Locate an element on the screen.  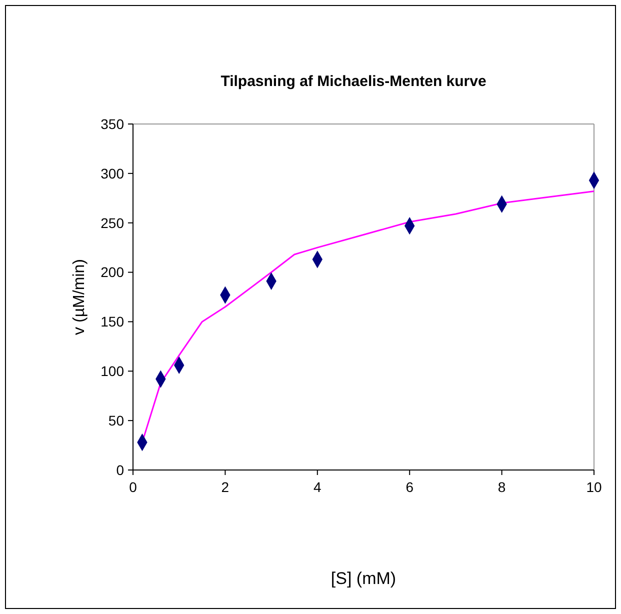
x-tick-label: 4 is located at coordinates (318, 487).